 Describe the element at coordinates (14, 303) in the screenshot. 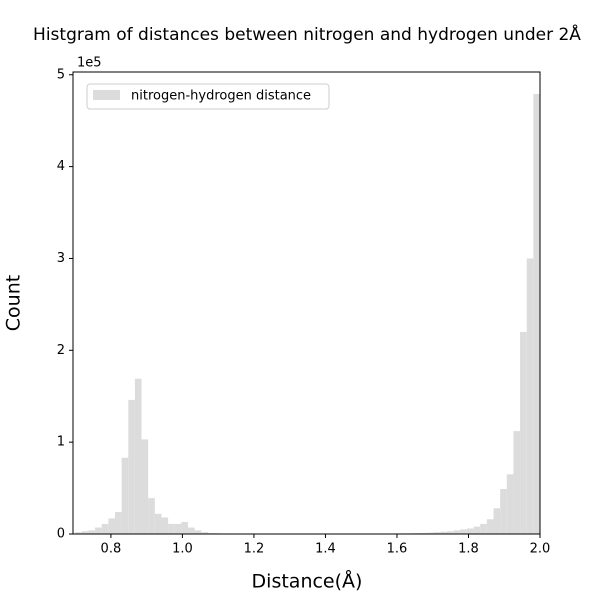

I see `y-axis-label: Count` at that location.